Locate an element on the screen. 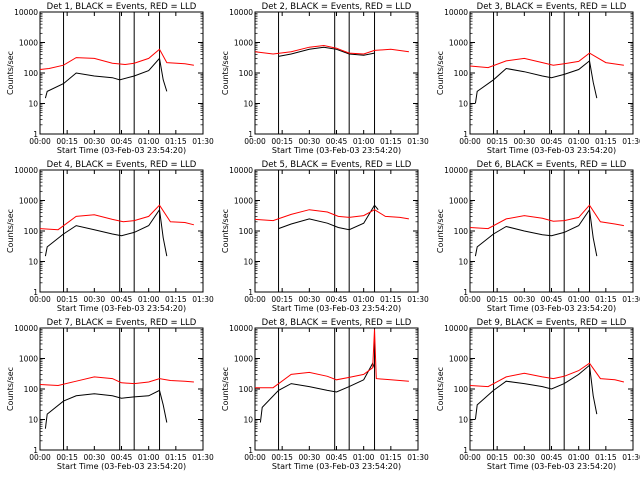  panel-title: Det 2, BLACK = Events, RED = LLD is located at coordinates (337, 7).